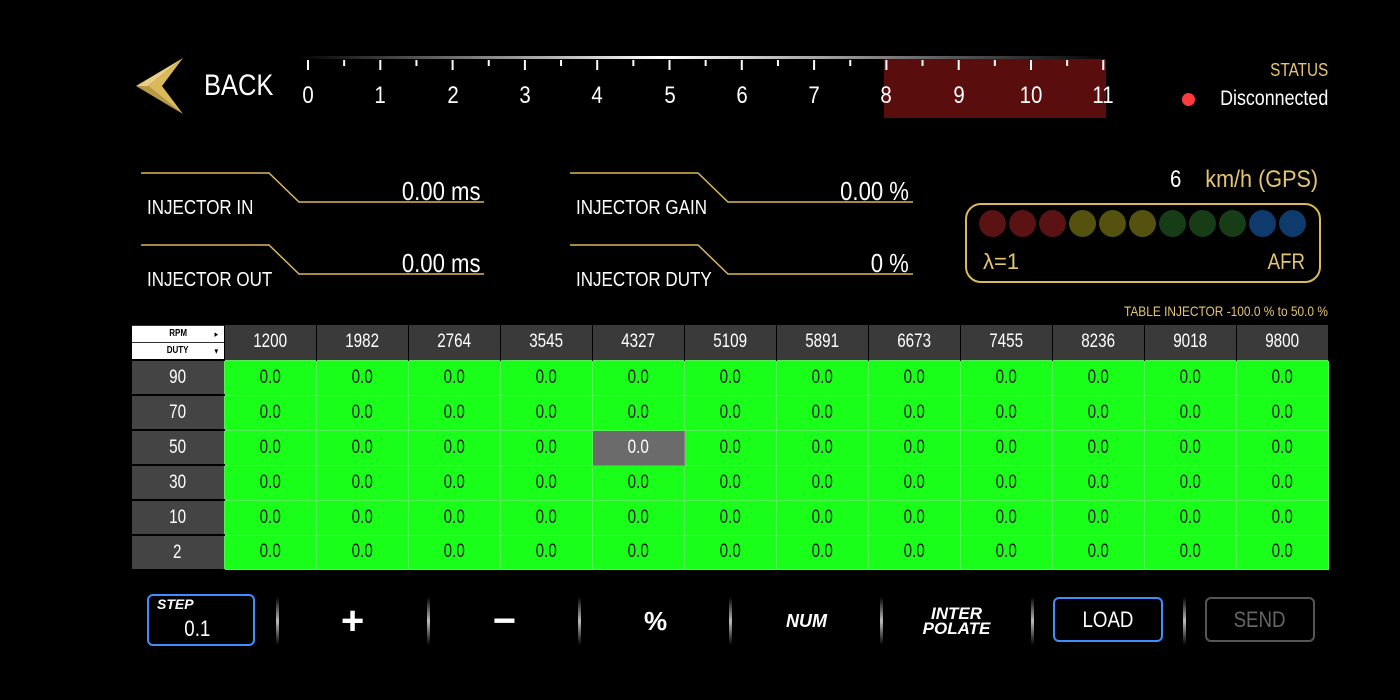 Image resolution: width=1400 pixels, height=700 pixels. I want to click on column-header-rpm: 4327, so click(638, 342).